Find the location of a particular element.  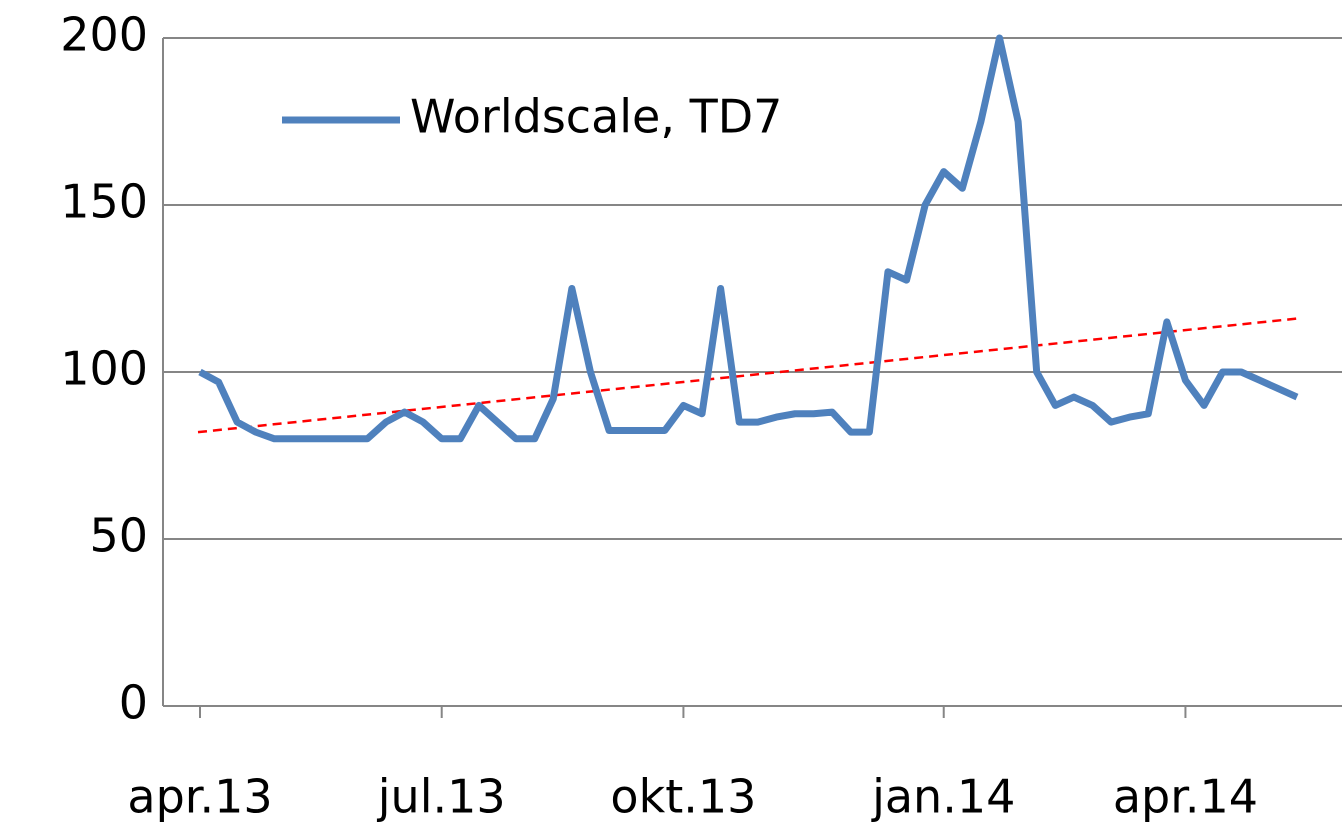

y-tick-label: 200 is located at coordinates (104, 35).